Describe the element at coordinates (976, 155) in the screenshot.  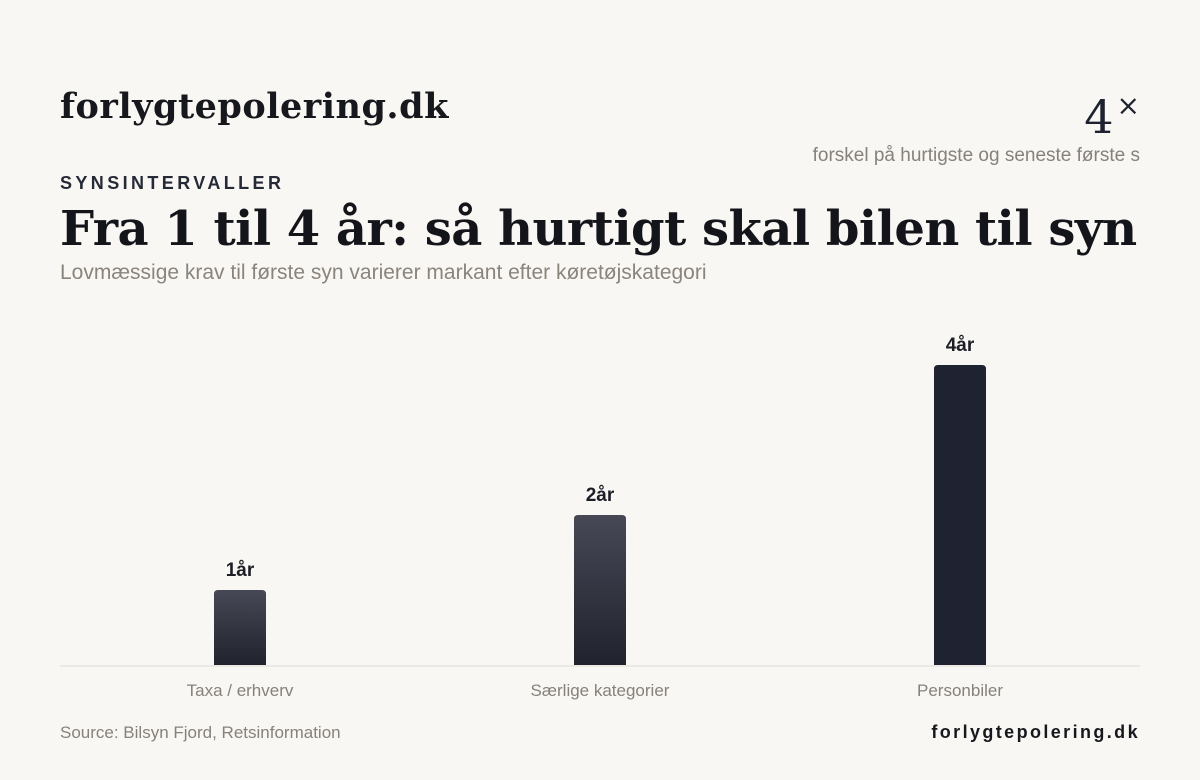
I see `stat-label: forskel på hurtigste og seneste første s` at that location.